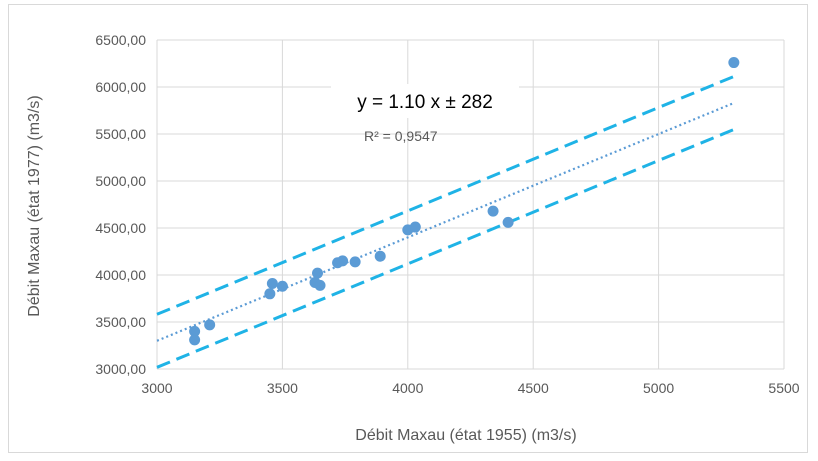 This screenshot has height=461, width=818. I want to click on y-tick-label: 5500,00, so click(120, 134).